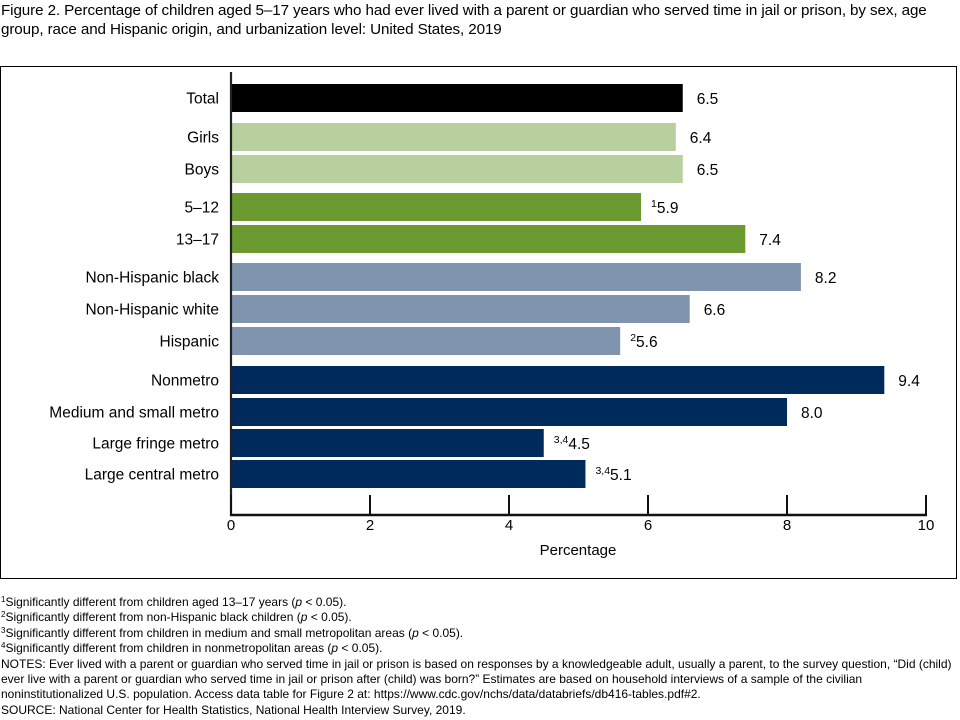 This screenshot has width=960, height=720. I want to click on value-label-hispanic: 25.6, so click(643, 341).